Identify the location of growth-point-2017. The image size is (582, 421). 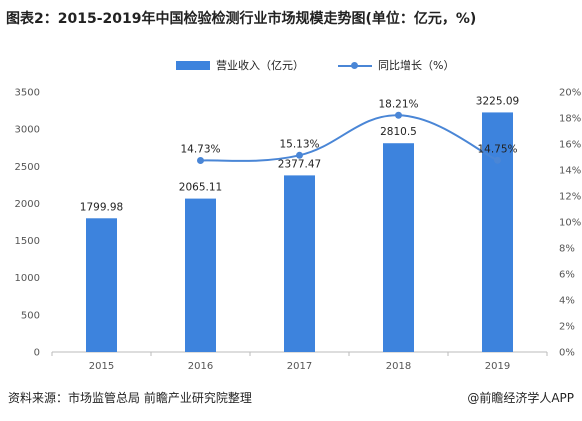
(299, 155).